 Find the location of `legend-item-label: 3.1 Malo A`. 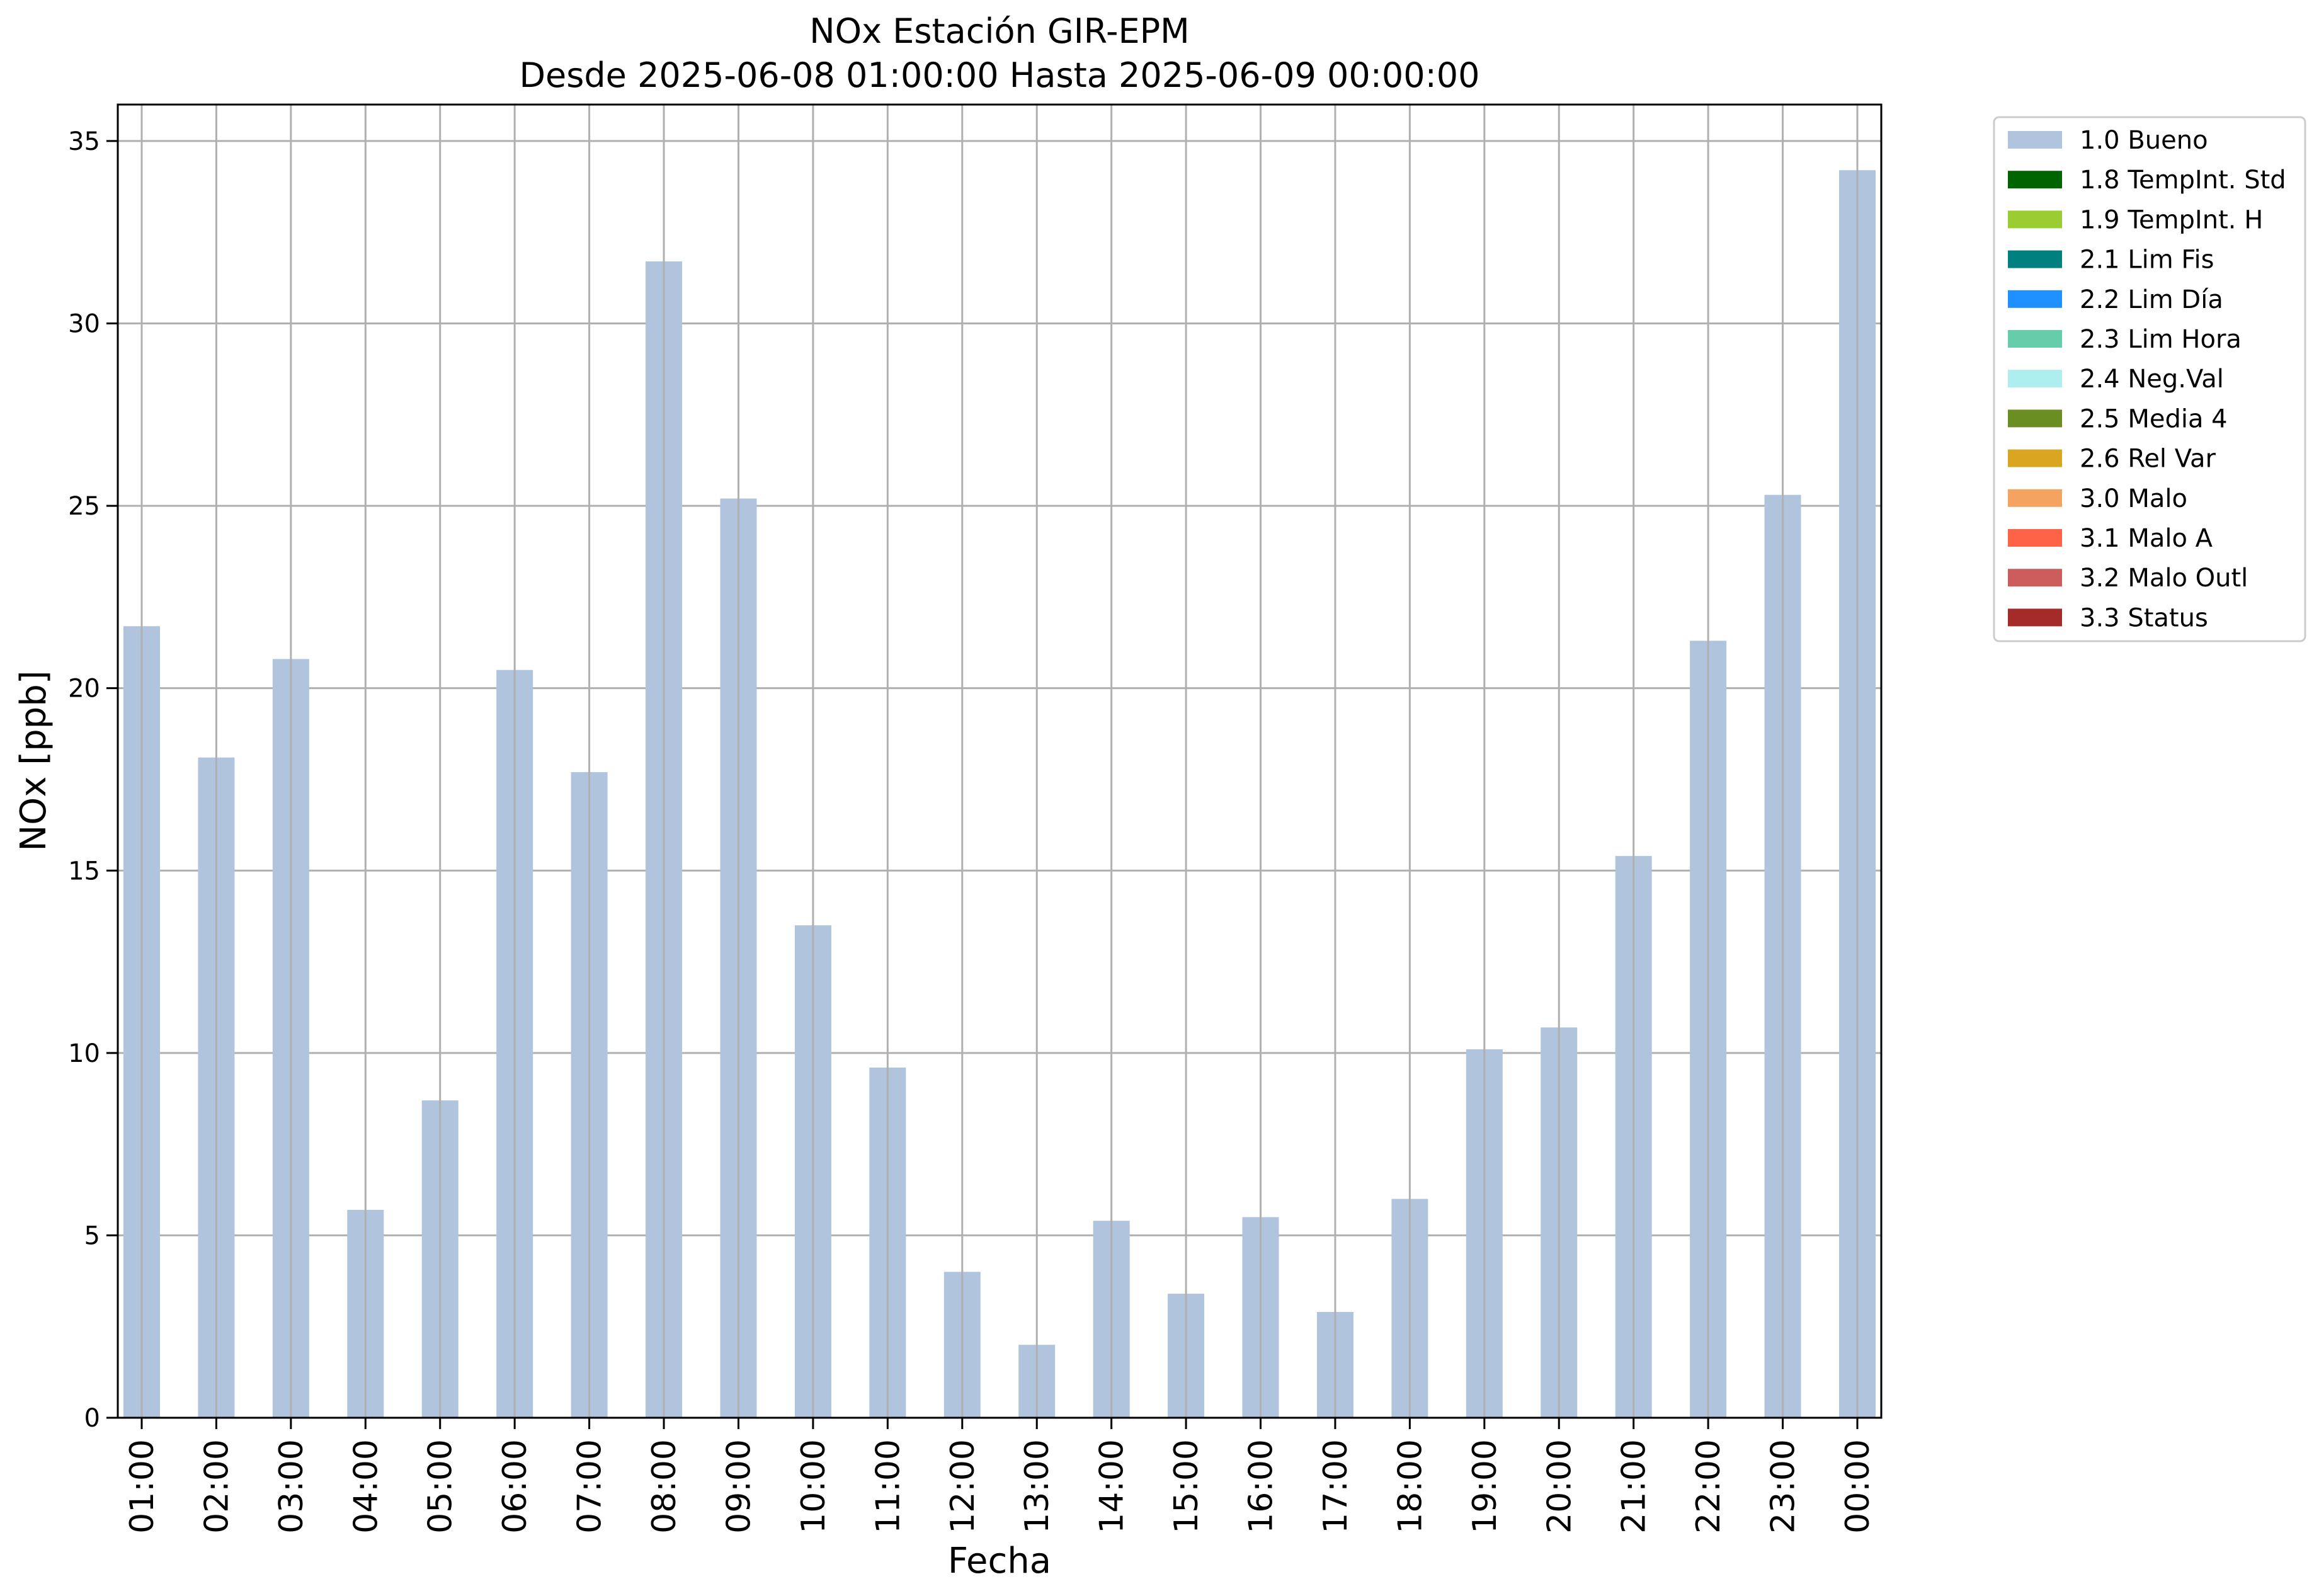

legend-item-label: 3.1 Malo A is located at coordinates (2146, 538).